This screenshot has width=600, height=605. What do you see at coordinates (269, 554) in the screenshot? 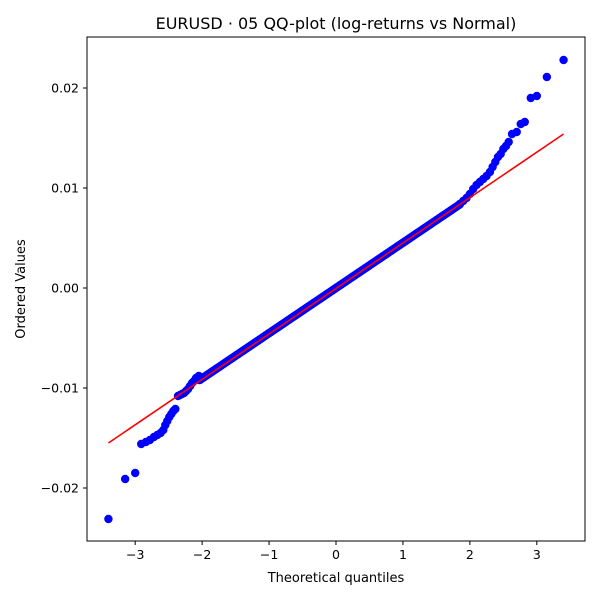
I see `x-tick-label: −1` at bounding box center [269, 554].